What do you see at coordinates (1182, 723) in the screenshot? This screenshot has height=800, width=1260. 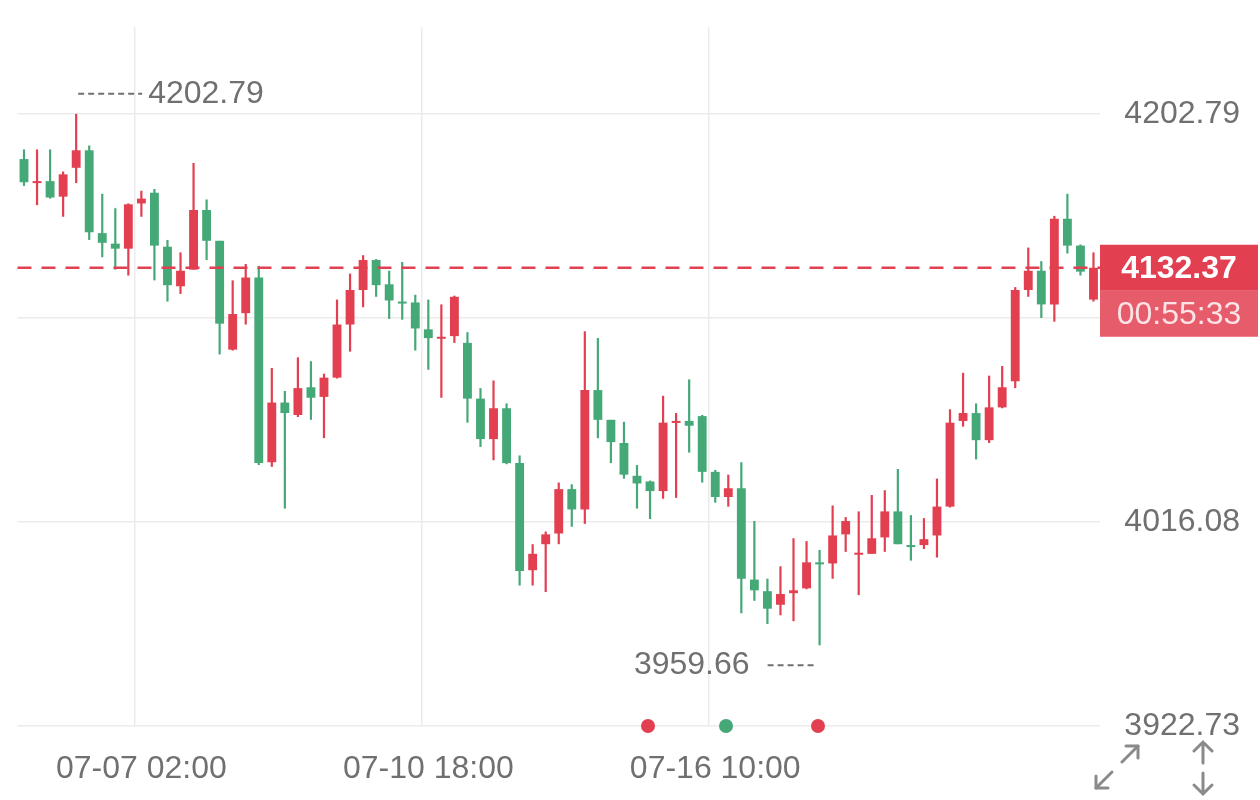 I see `y-tick-label: 3922.73` at bounding box center [1182, 723].